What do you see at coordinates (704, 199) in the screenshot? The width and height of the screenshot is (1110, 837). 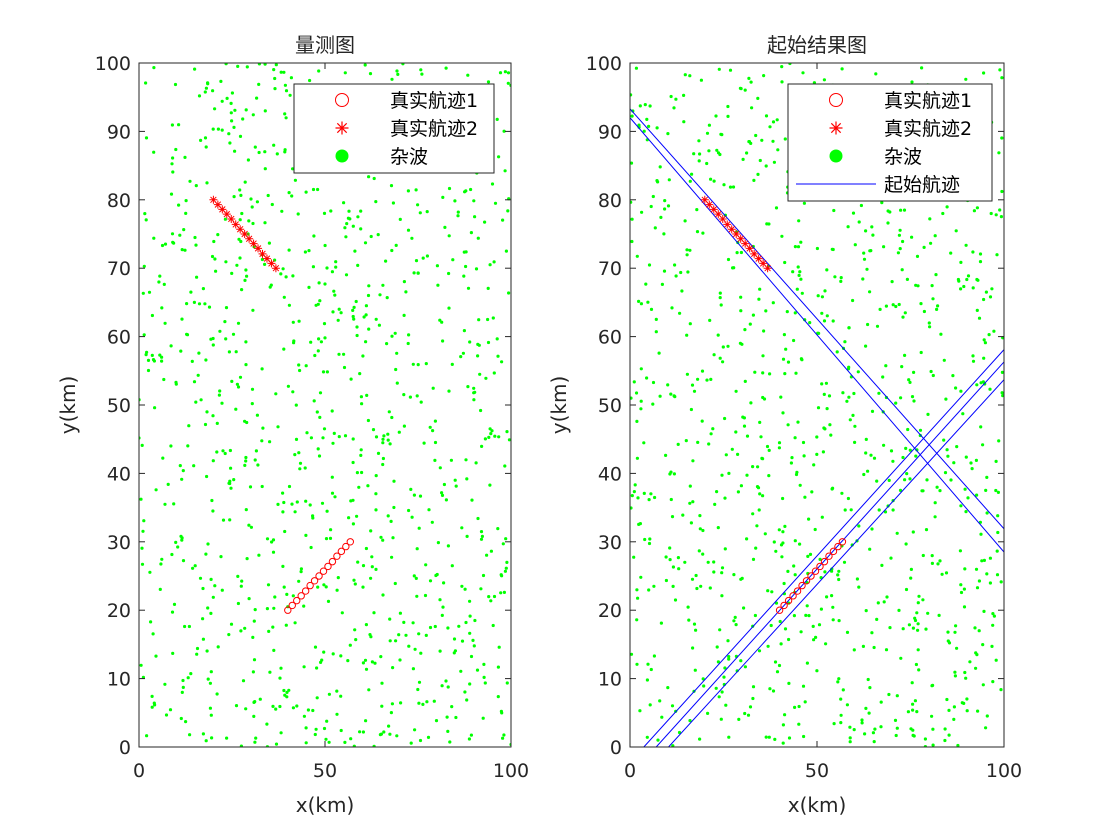 I see `track-2-point` at bounding box center [704, 199].